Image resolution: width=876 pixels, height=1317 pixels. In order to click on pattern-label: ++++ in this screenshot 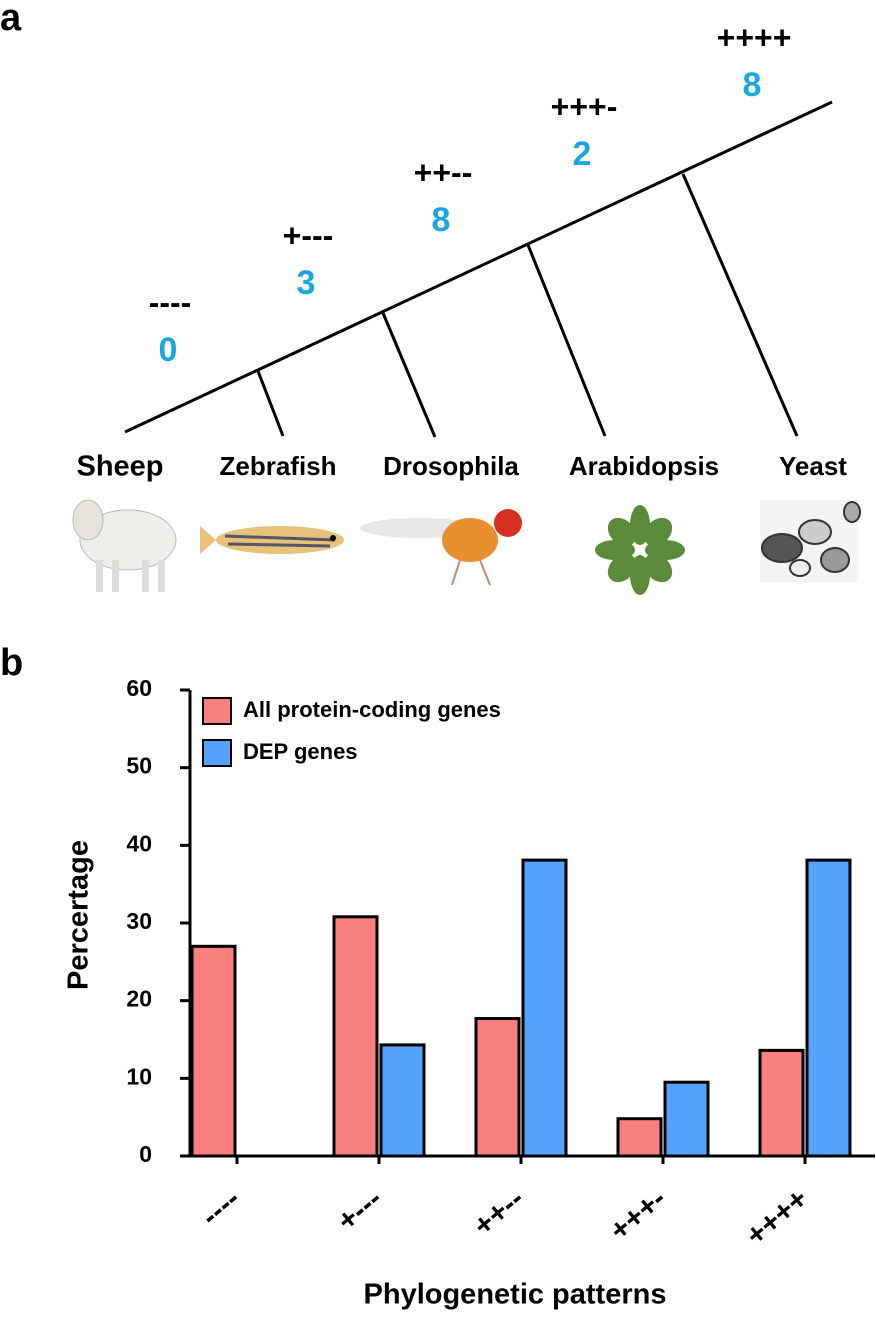, I will do `click(754, 37)`.